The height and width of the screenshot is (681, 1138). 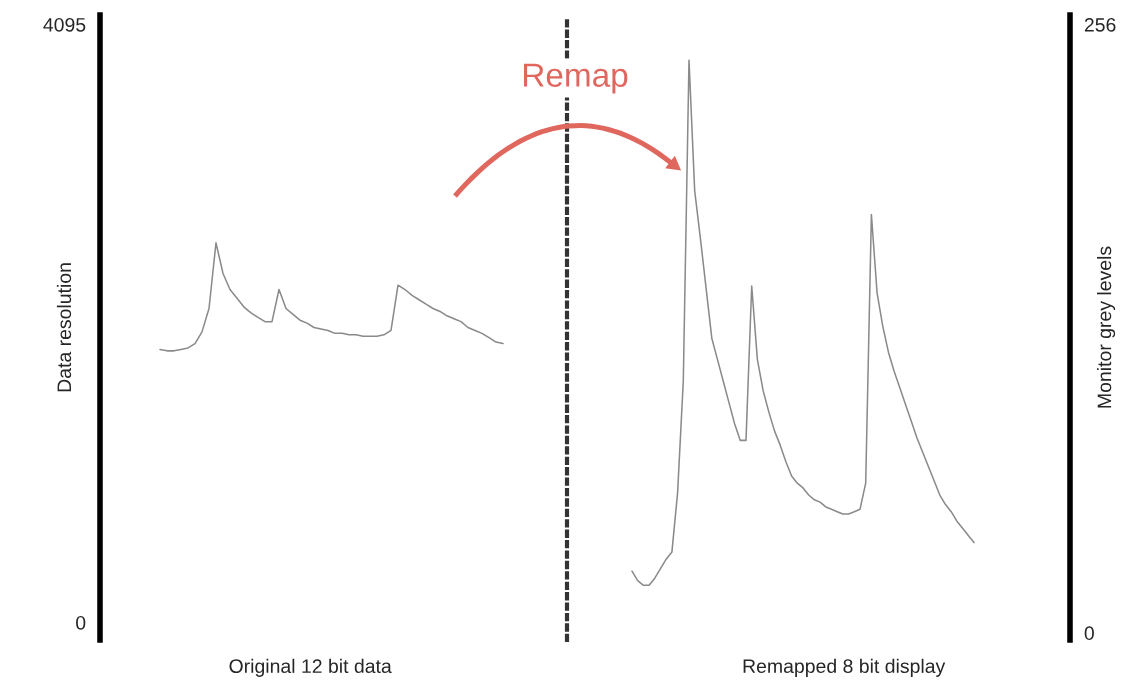 What do you see at coordinates (1106, 327) in the screenshot?
I see `y-axis-title: Monitor grey levels` at bounding box center [1106, 327].